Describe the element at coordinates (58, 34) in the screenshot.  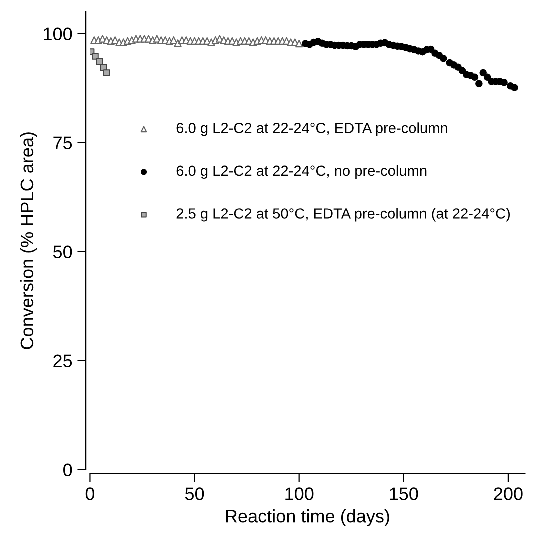
I see `y-tick-label: 100` at that location.